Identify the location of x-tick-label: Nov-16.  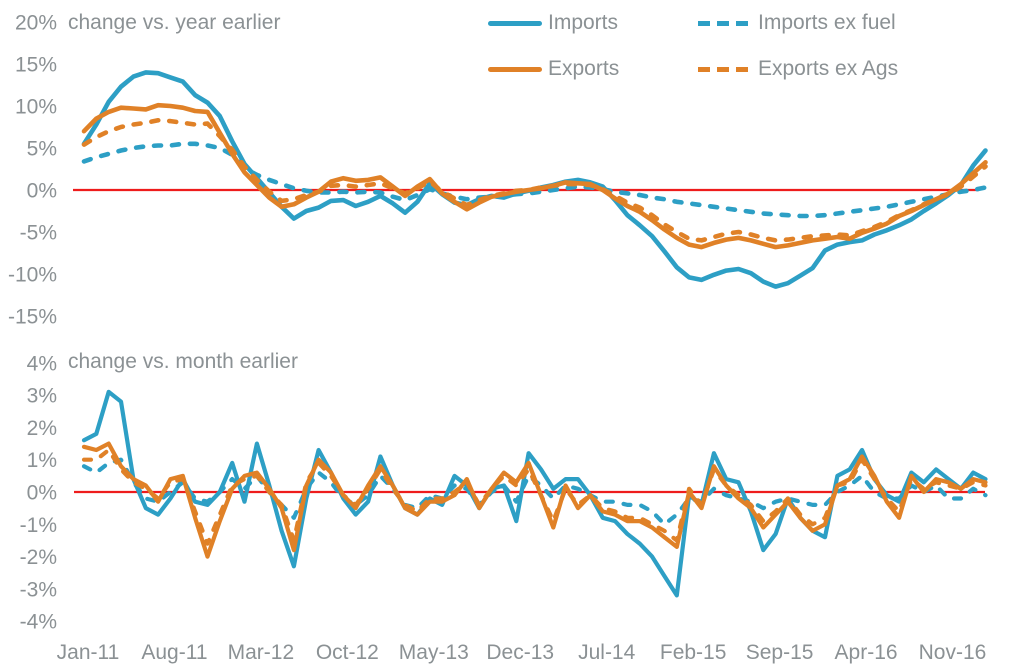
(953, 652).